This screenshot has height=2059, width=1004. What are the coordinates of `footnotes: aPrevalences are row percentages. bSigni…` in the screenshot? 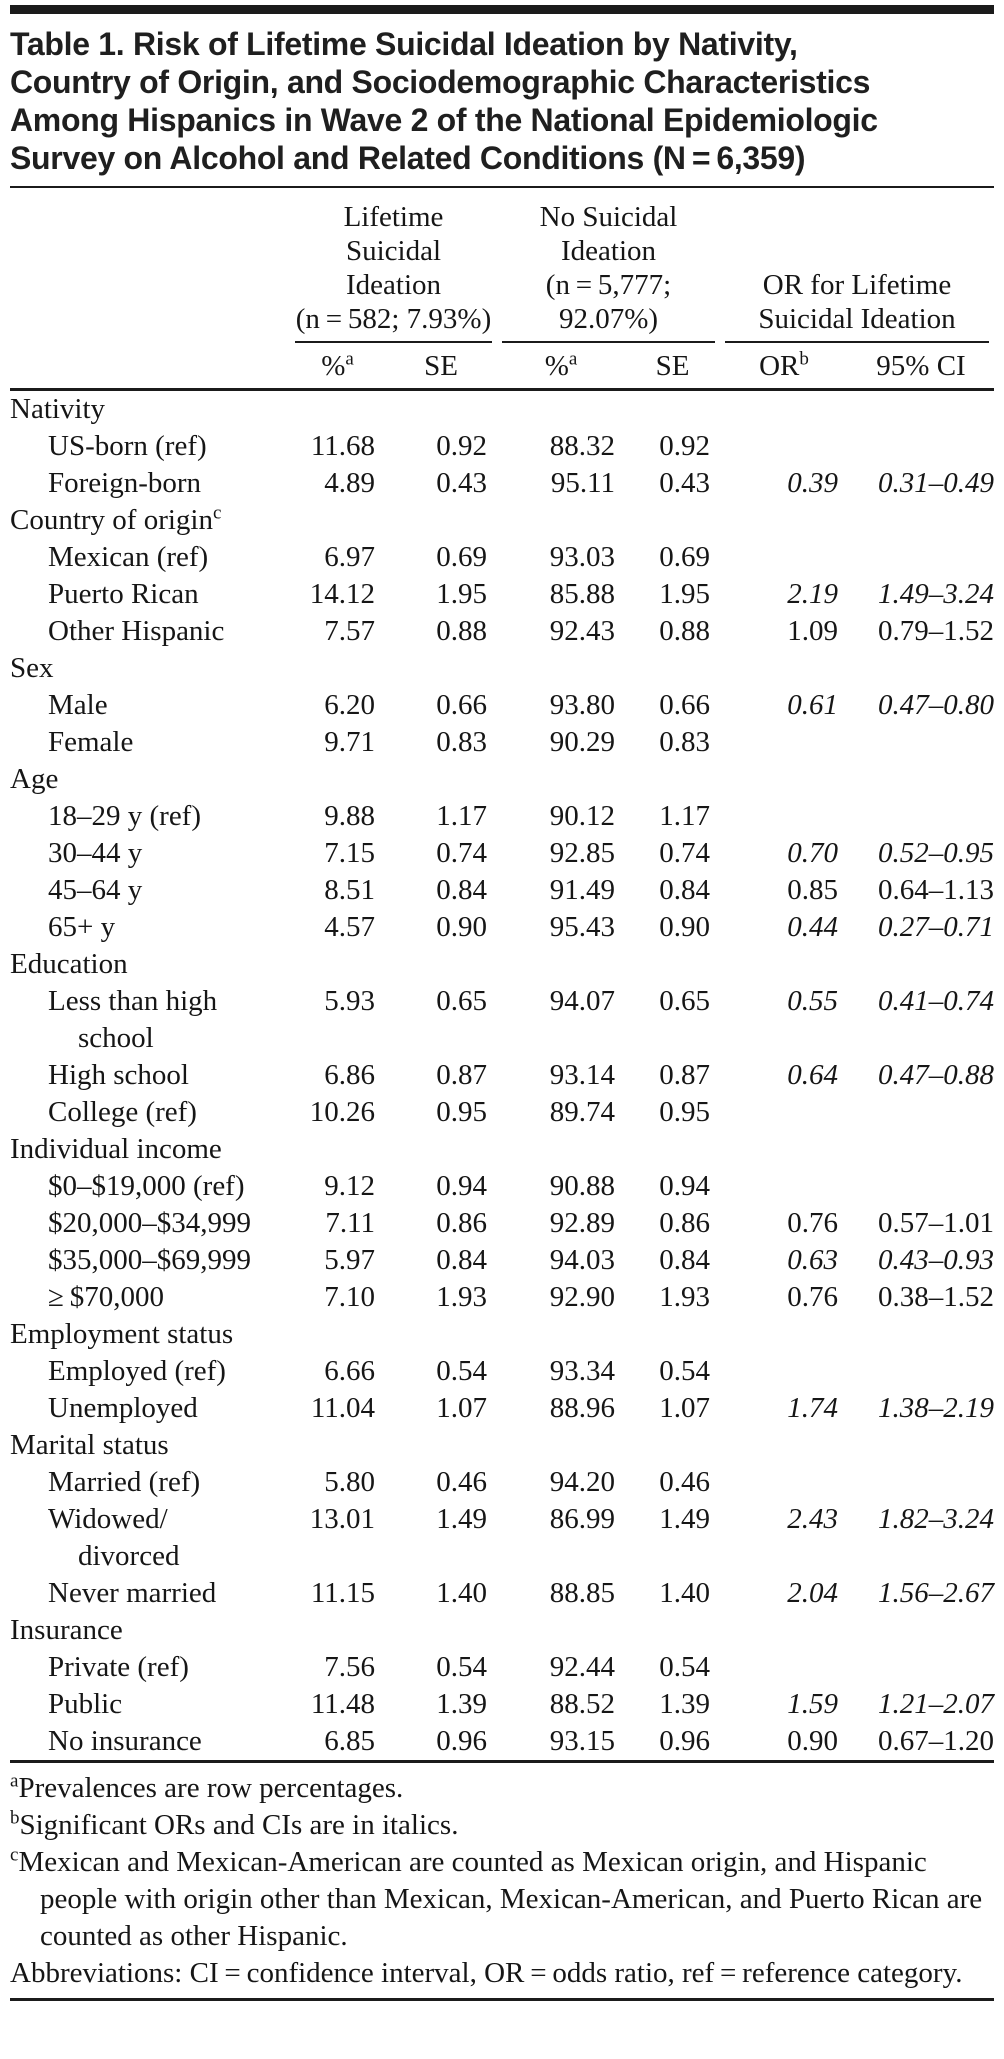 It's located at (502, 1881).